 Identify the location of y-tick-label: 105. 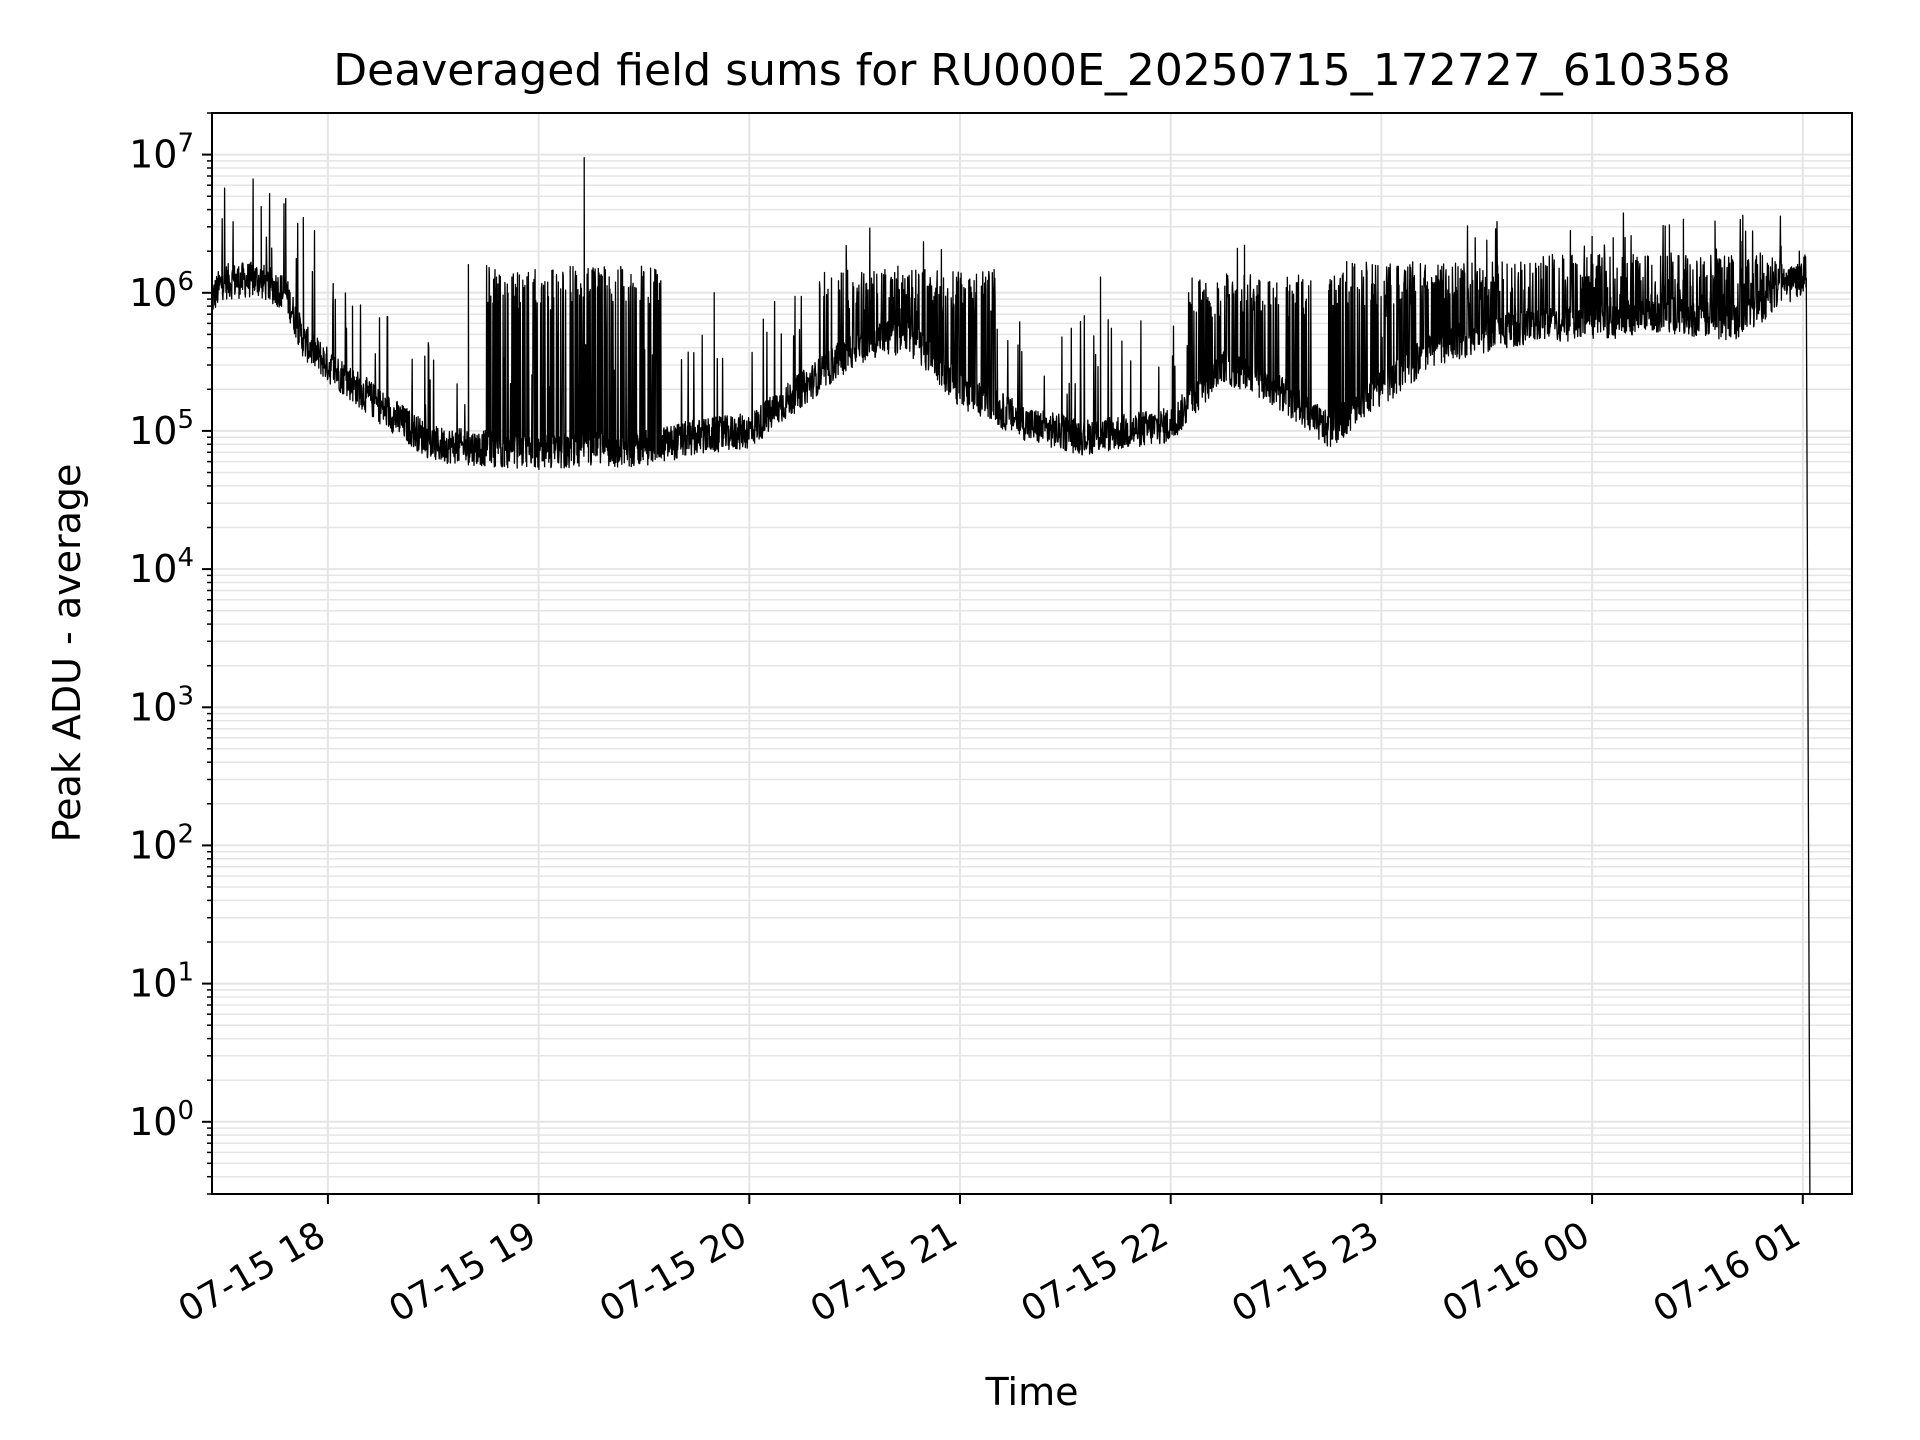
(161, 429).